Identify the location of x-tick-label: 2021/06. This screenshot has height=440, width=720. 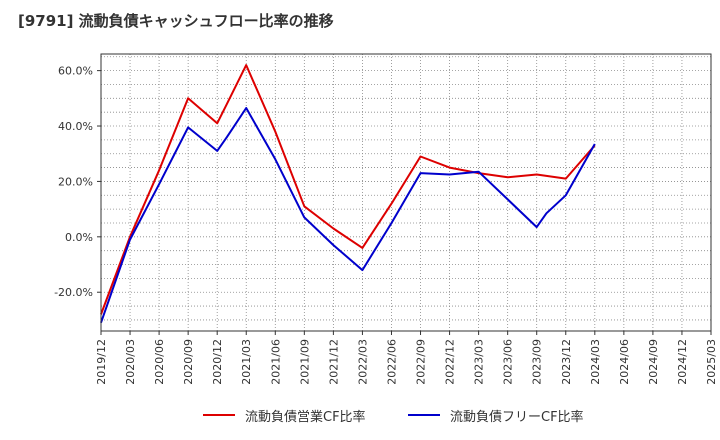
(275, 362).